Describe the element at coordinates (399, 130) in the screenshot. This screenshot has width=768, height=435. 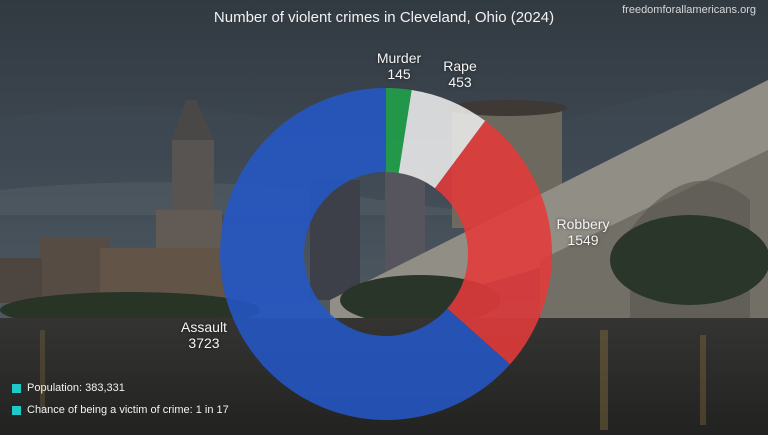
I see `slice-murder` at that location.